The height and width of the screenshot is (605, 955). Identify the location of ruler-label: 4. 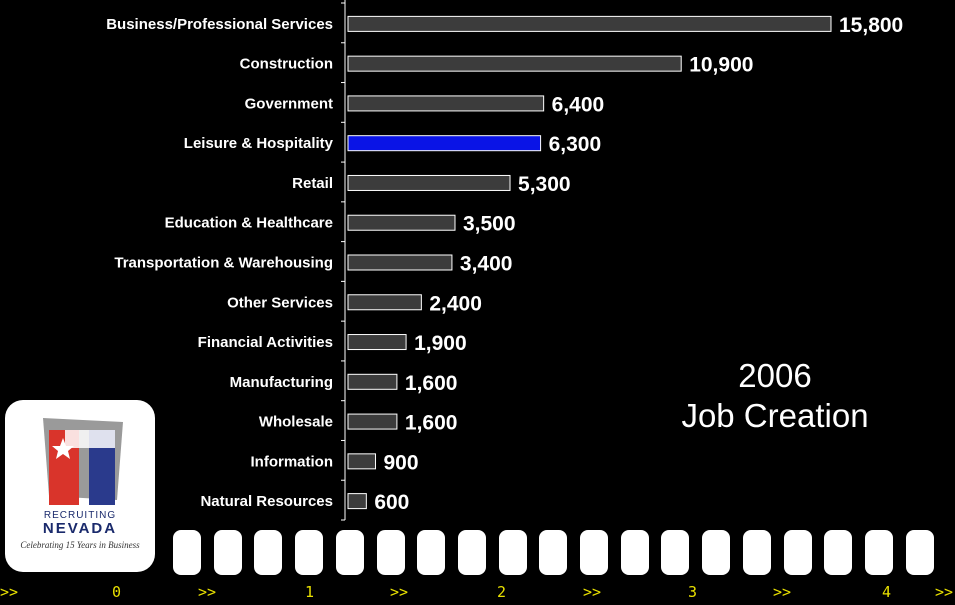
(887, 592).